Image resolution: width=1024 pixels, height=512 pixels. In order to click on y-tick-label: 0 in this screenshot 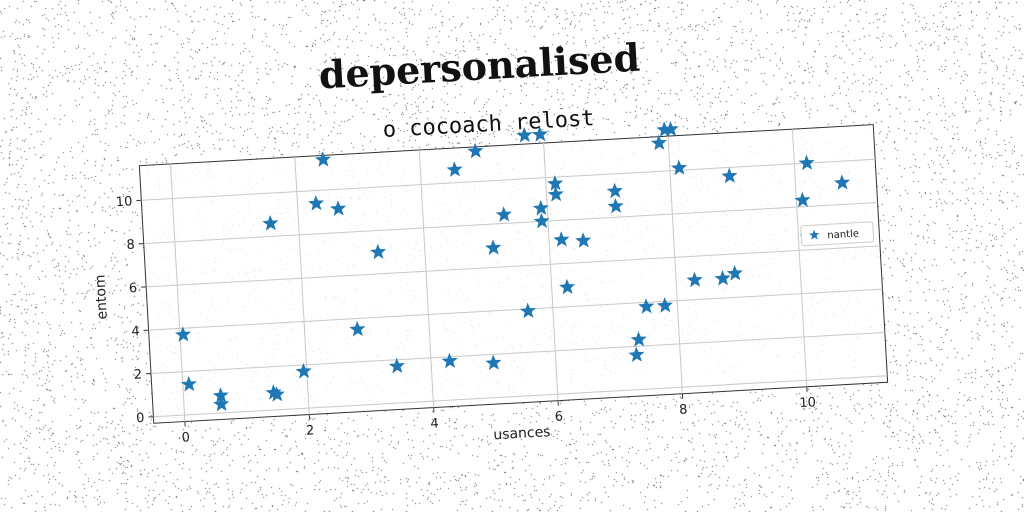, I will do `click(140, 418)`.